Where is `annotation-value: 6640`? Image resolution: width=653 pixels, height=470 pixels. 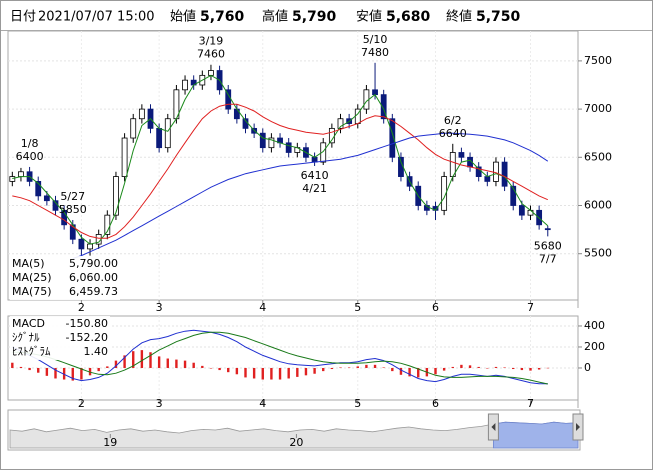
annotation-value: 6640 is located at coordinates (453, 133).